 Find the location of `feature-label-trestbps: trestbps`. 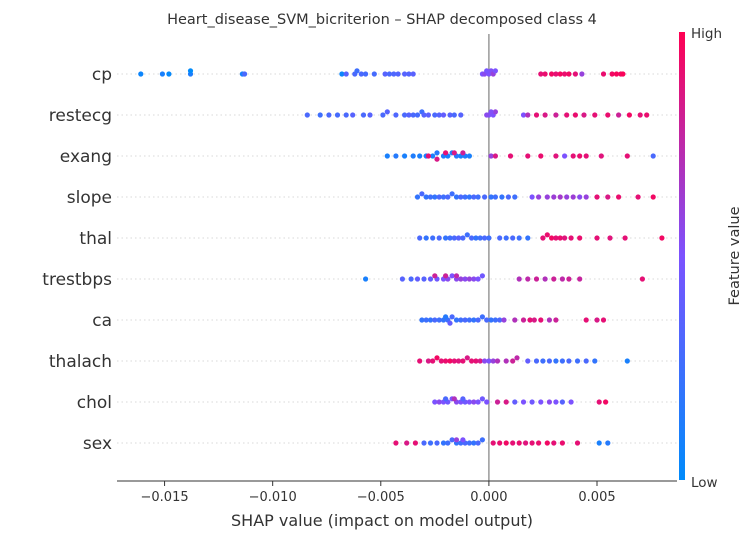

feature-label-trestbps: trestbps is located at coordinates (77, 280).